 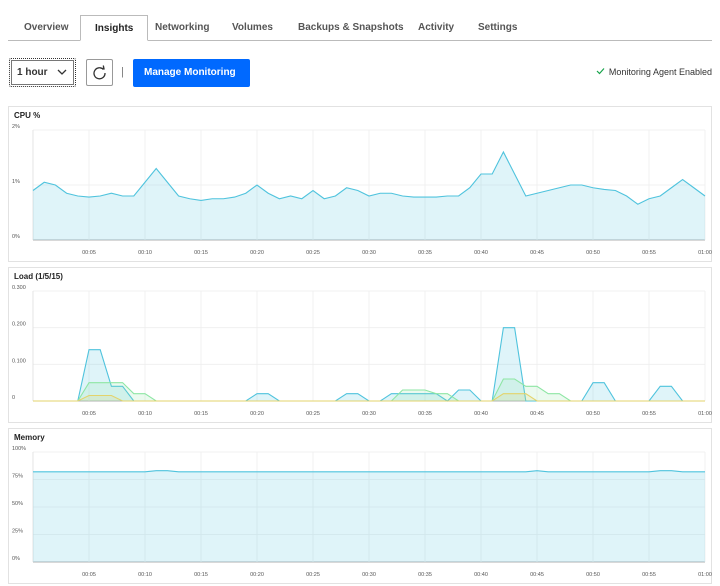 I want to click on range-select: 1 hour, so click(x=42, y=72).